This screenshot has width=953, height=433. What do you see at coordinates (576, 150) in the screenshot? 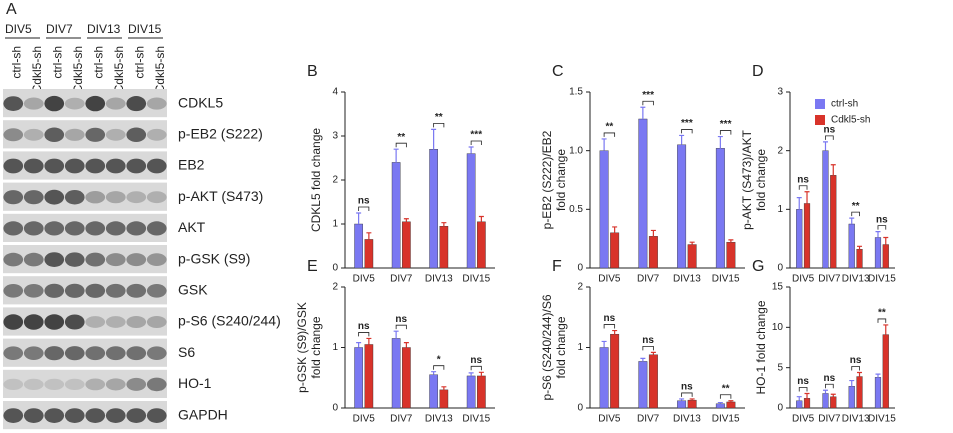
I see `y-tick-label: 1.0` at bounding box center [576, 150].